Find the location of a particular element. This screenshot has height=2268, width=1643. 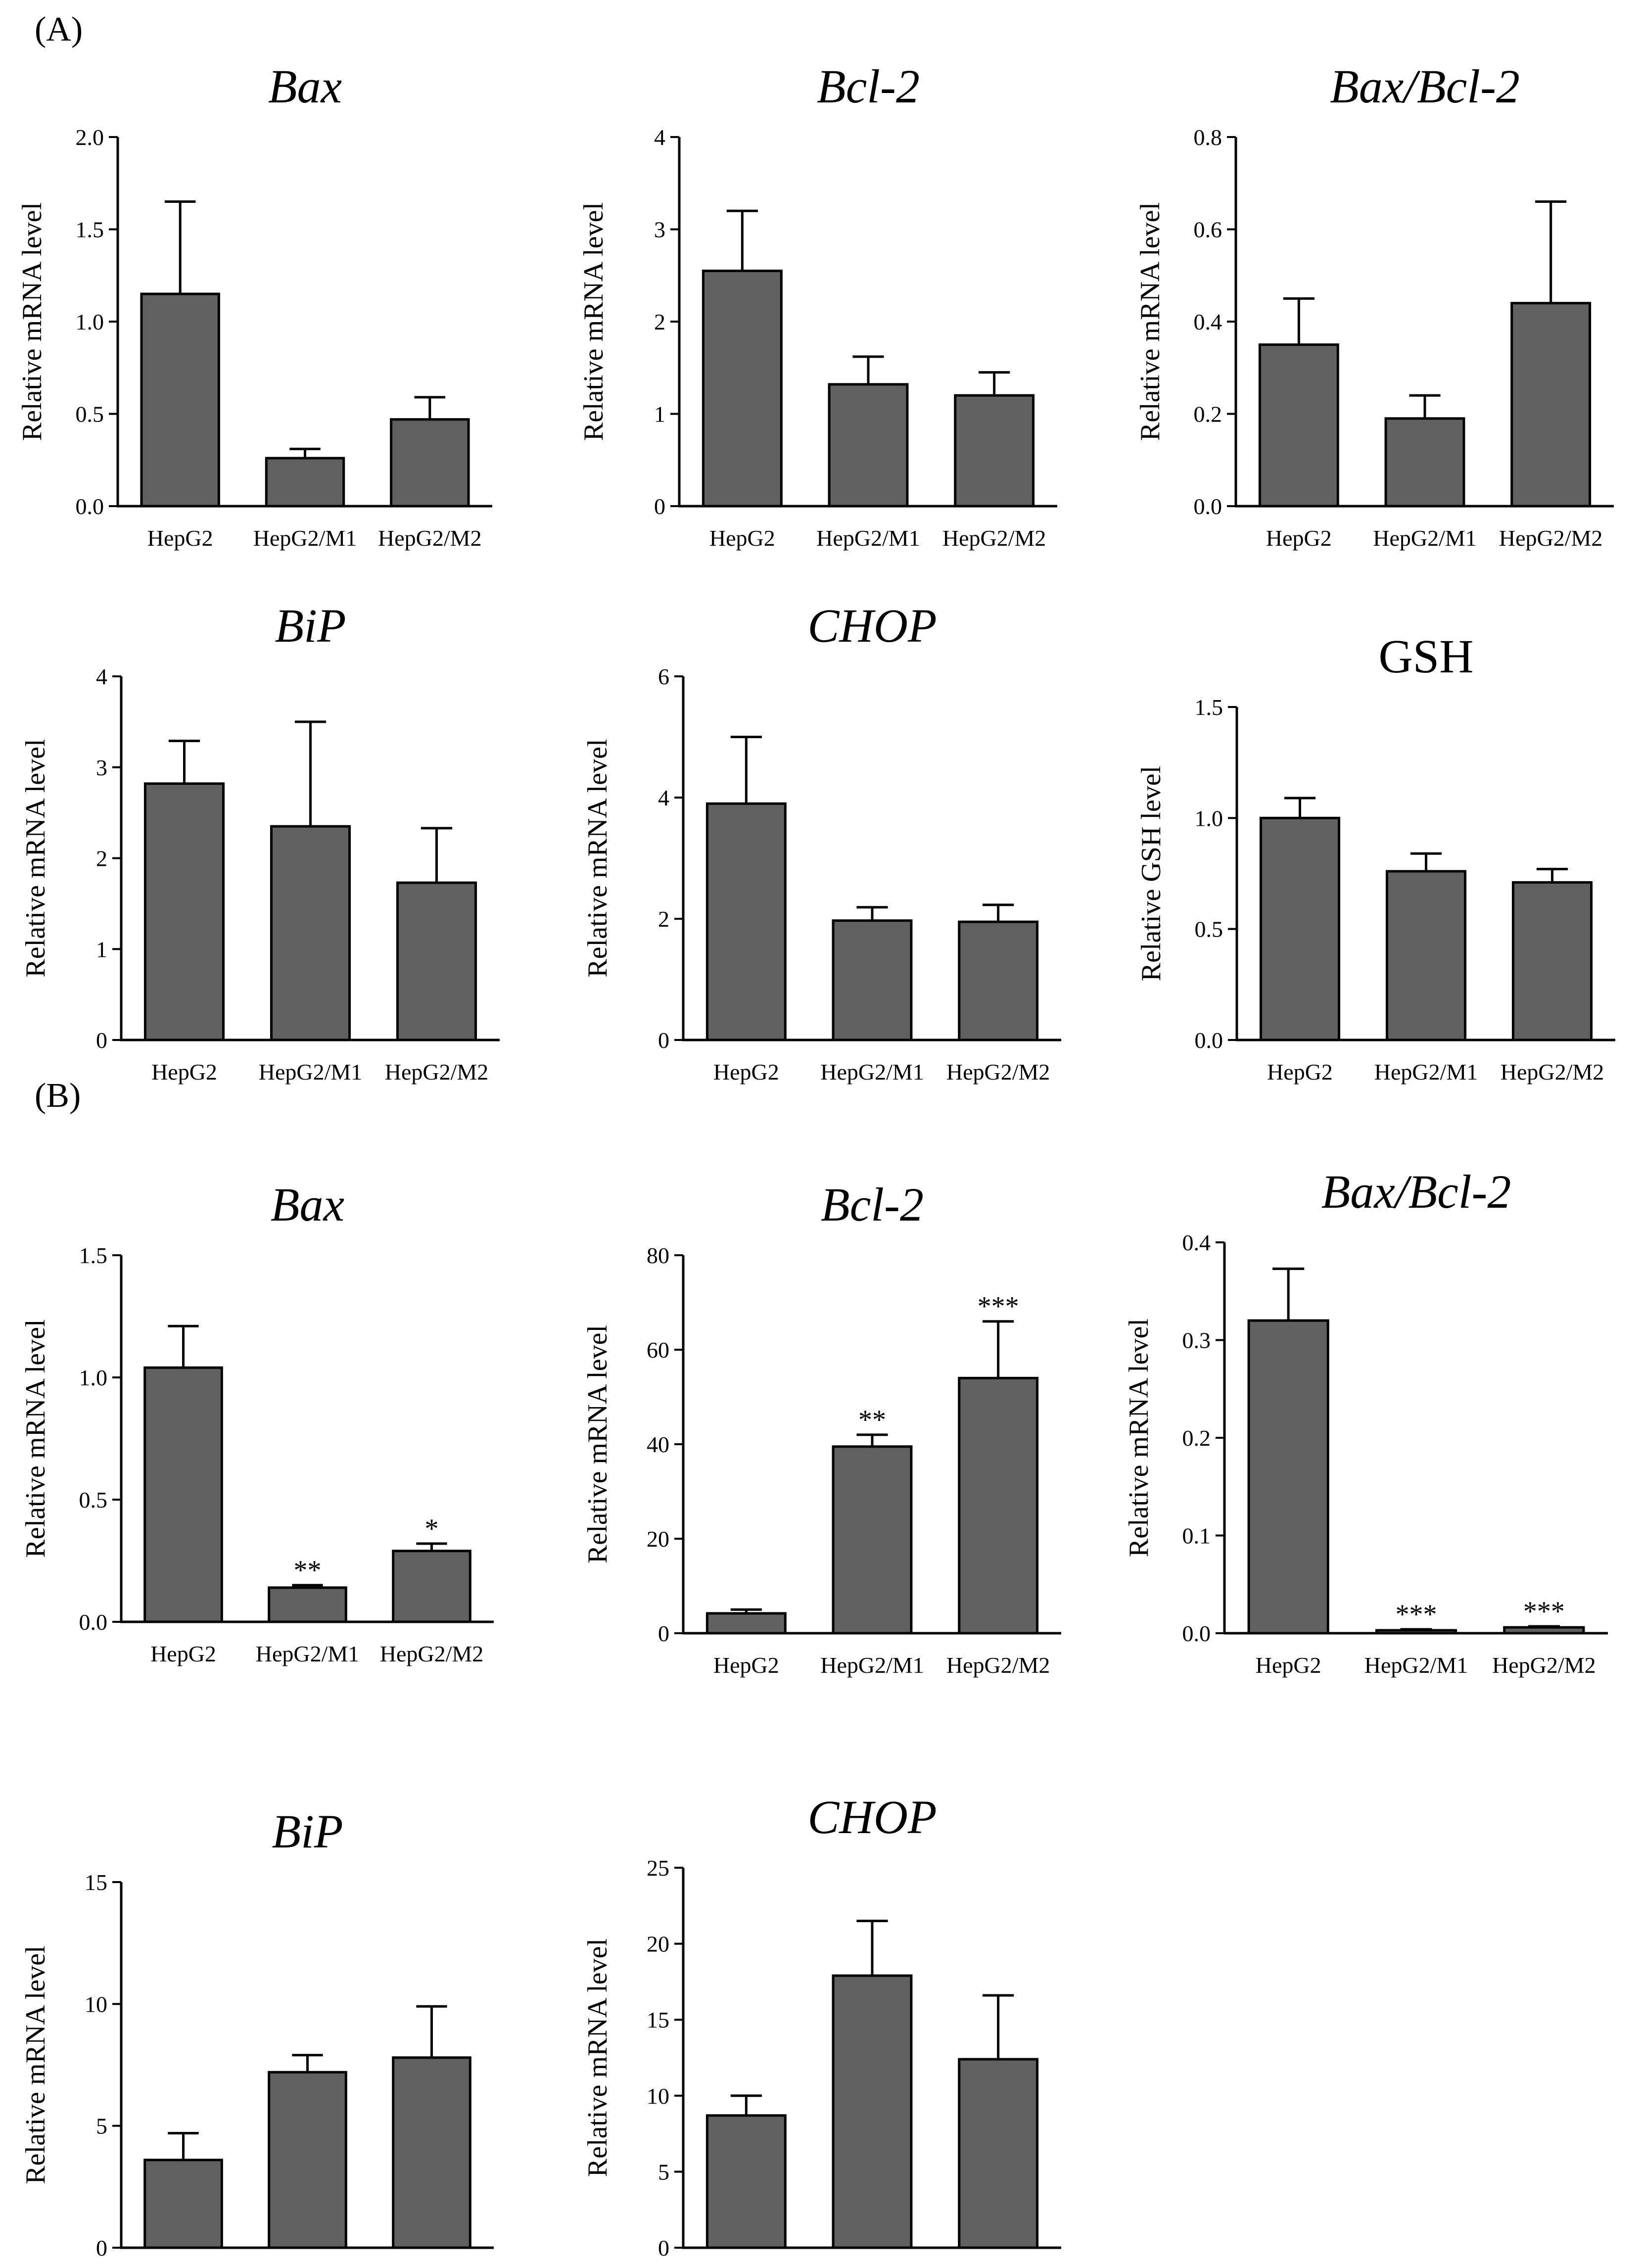

x-tick-label-a1-1: HepG2/M1 is located at coordinates (305, 538).